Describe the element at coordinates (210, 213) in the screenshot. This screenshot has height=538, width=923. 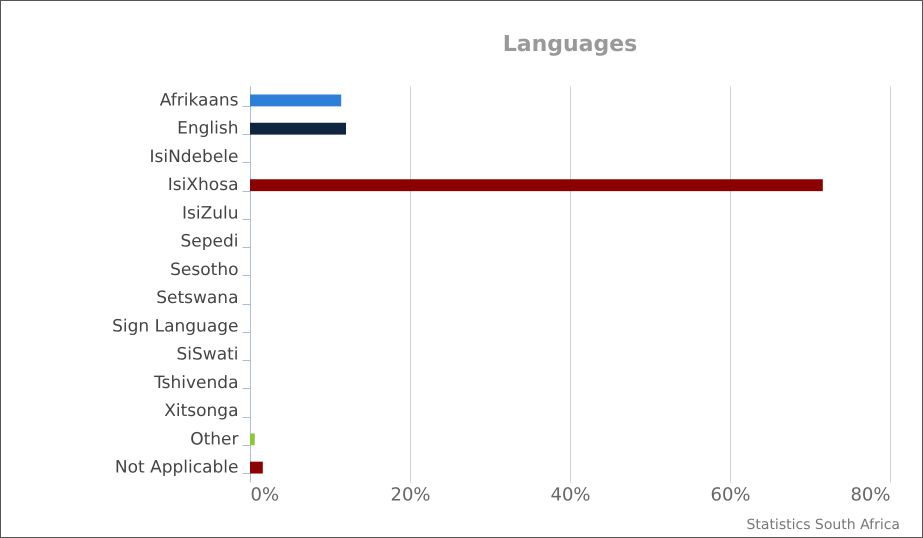
I see `y-tick-label: IsiZulu` at that location.